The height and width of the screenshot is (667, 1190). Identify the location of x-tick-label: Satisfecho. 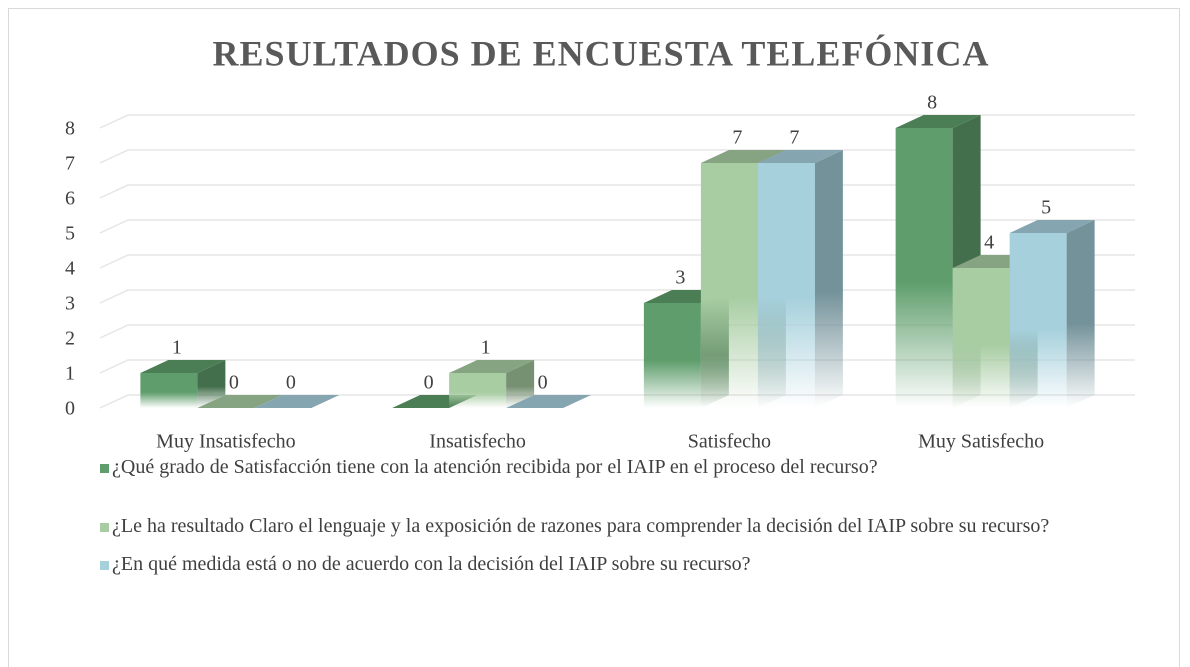
(729, 442).